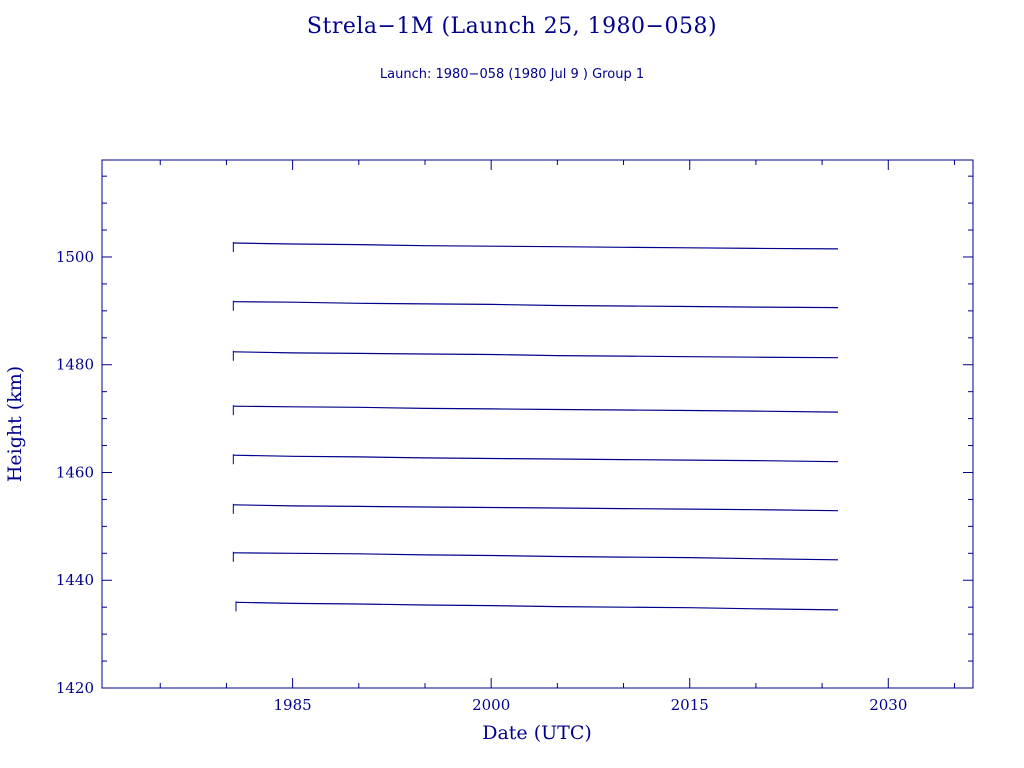 This screenshot has width=1024, height=768. Describe the element at coordinates (75, 688) in the screenshot. I see `y-tick-label: 1420` at that location.